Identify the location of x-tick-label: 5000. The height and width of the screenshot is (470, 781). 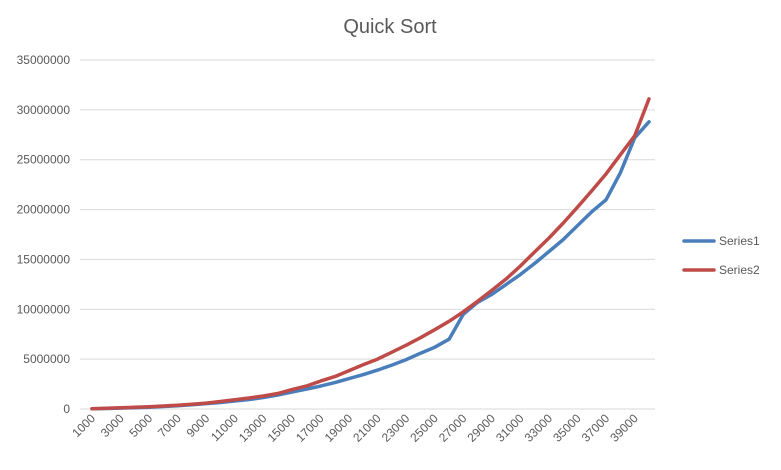
(140, 425).